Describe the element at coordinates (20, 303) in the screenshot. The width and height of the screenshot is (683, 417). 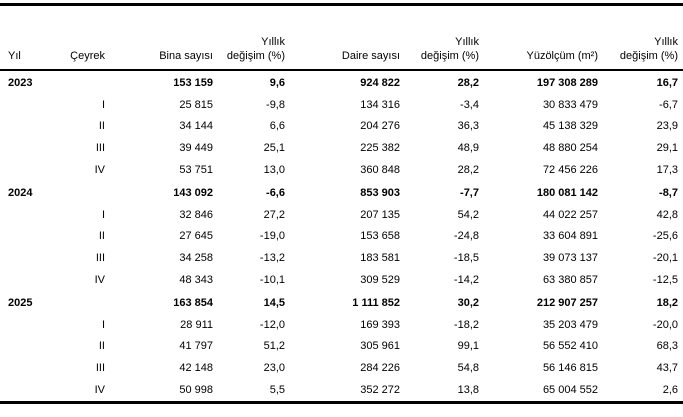
I see `year-cell: 2025` at that location.